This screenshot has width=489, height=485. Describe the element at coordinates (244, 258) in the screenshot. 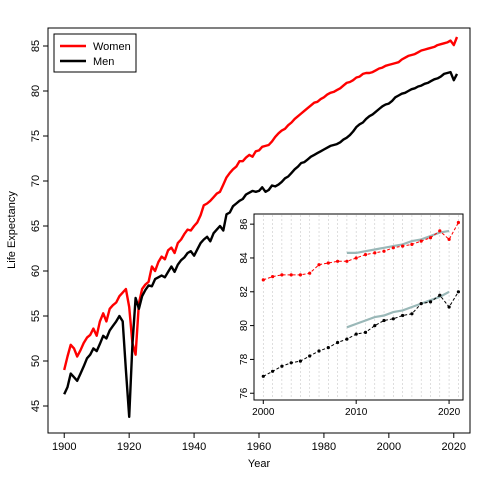

I see `inset-y-tick-label: 84` at that location.